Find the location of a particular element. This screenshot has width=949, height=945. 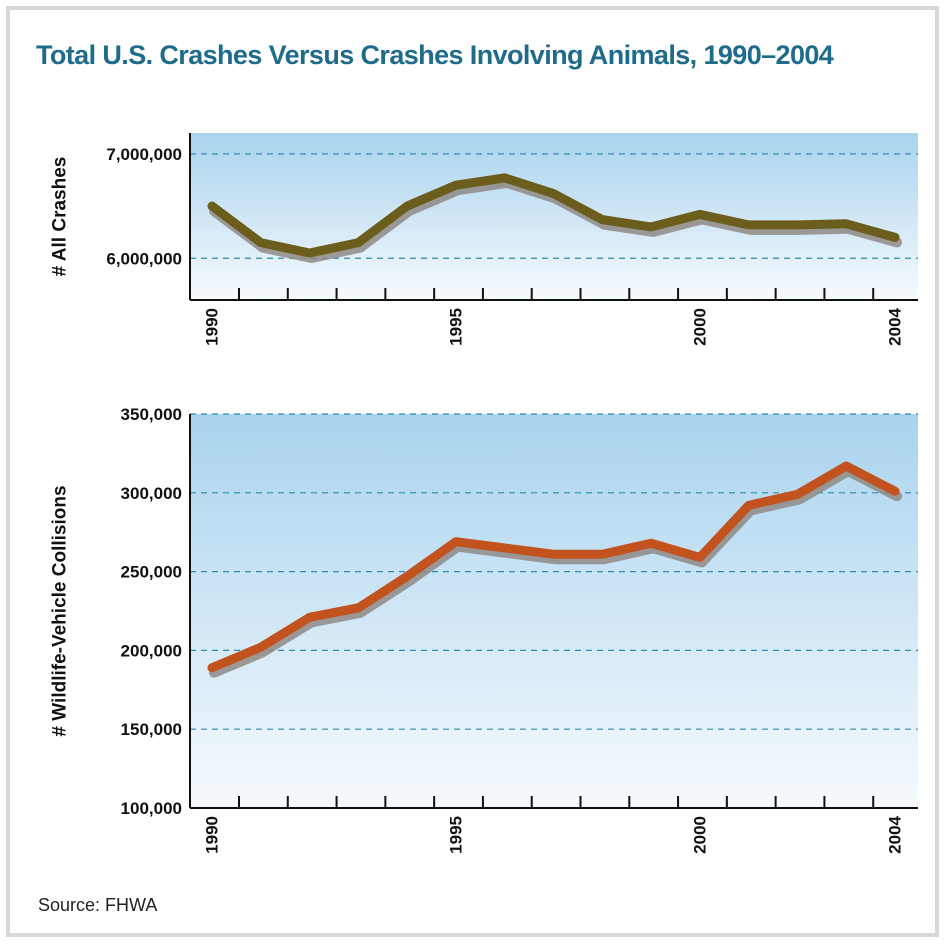

all-crashes-y-tick-label: 7,000,000 is located at coordinates (144, 154).